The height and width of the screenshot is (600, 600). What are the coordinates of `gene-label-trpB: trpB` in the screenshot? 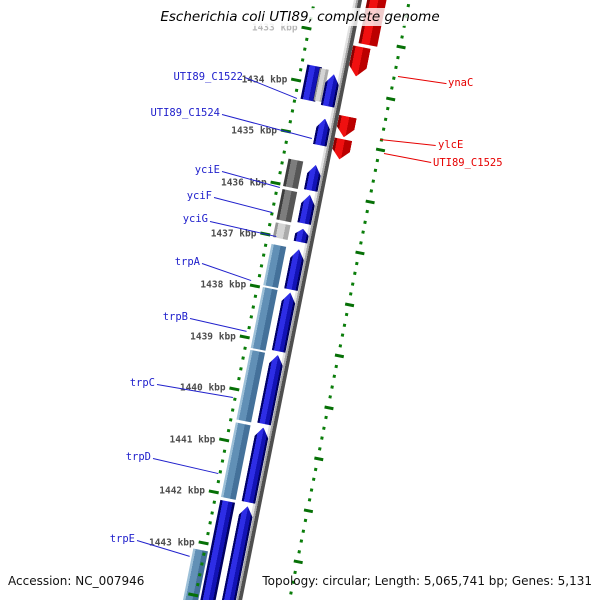 It's located at (175, 317).